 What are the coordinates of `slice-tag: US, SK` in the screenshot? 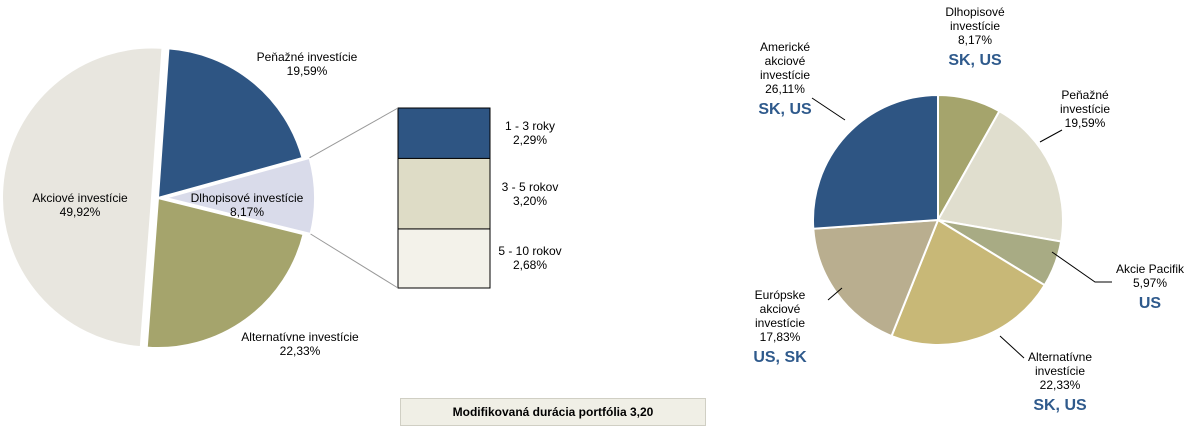 It's located at (780, 357).